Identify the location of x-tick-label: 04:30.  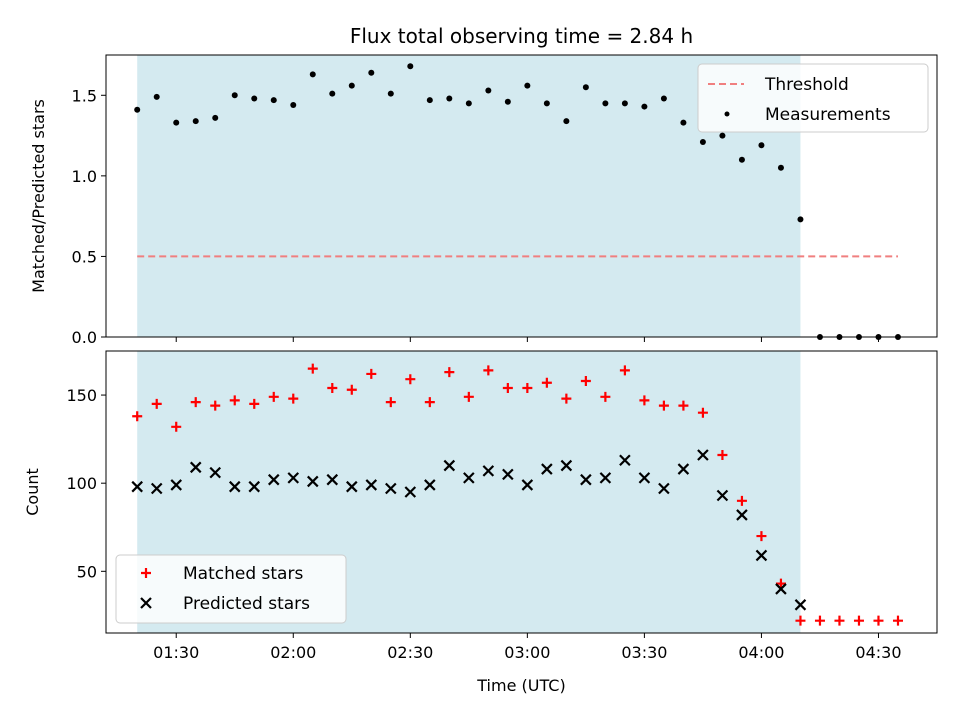
(878, 652).